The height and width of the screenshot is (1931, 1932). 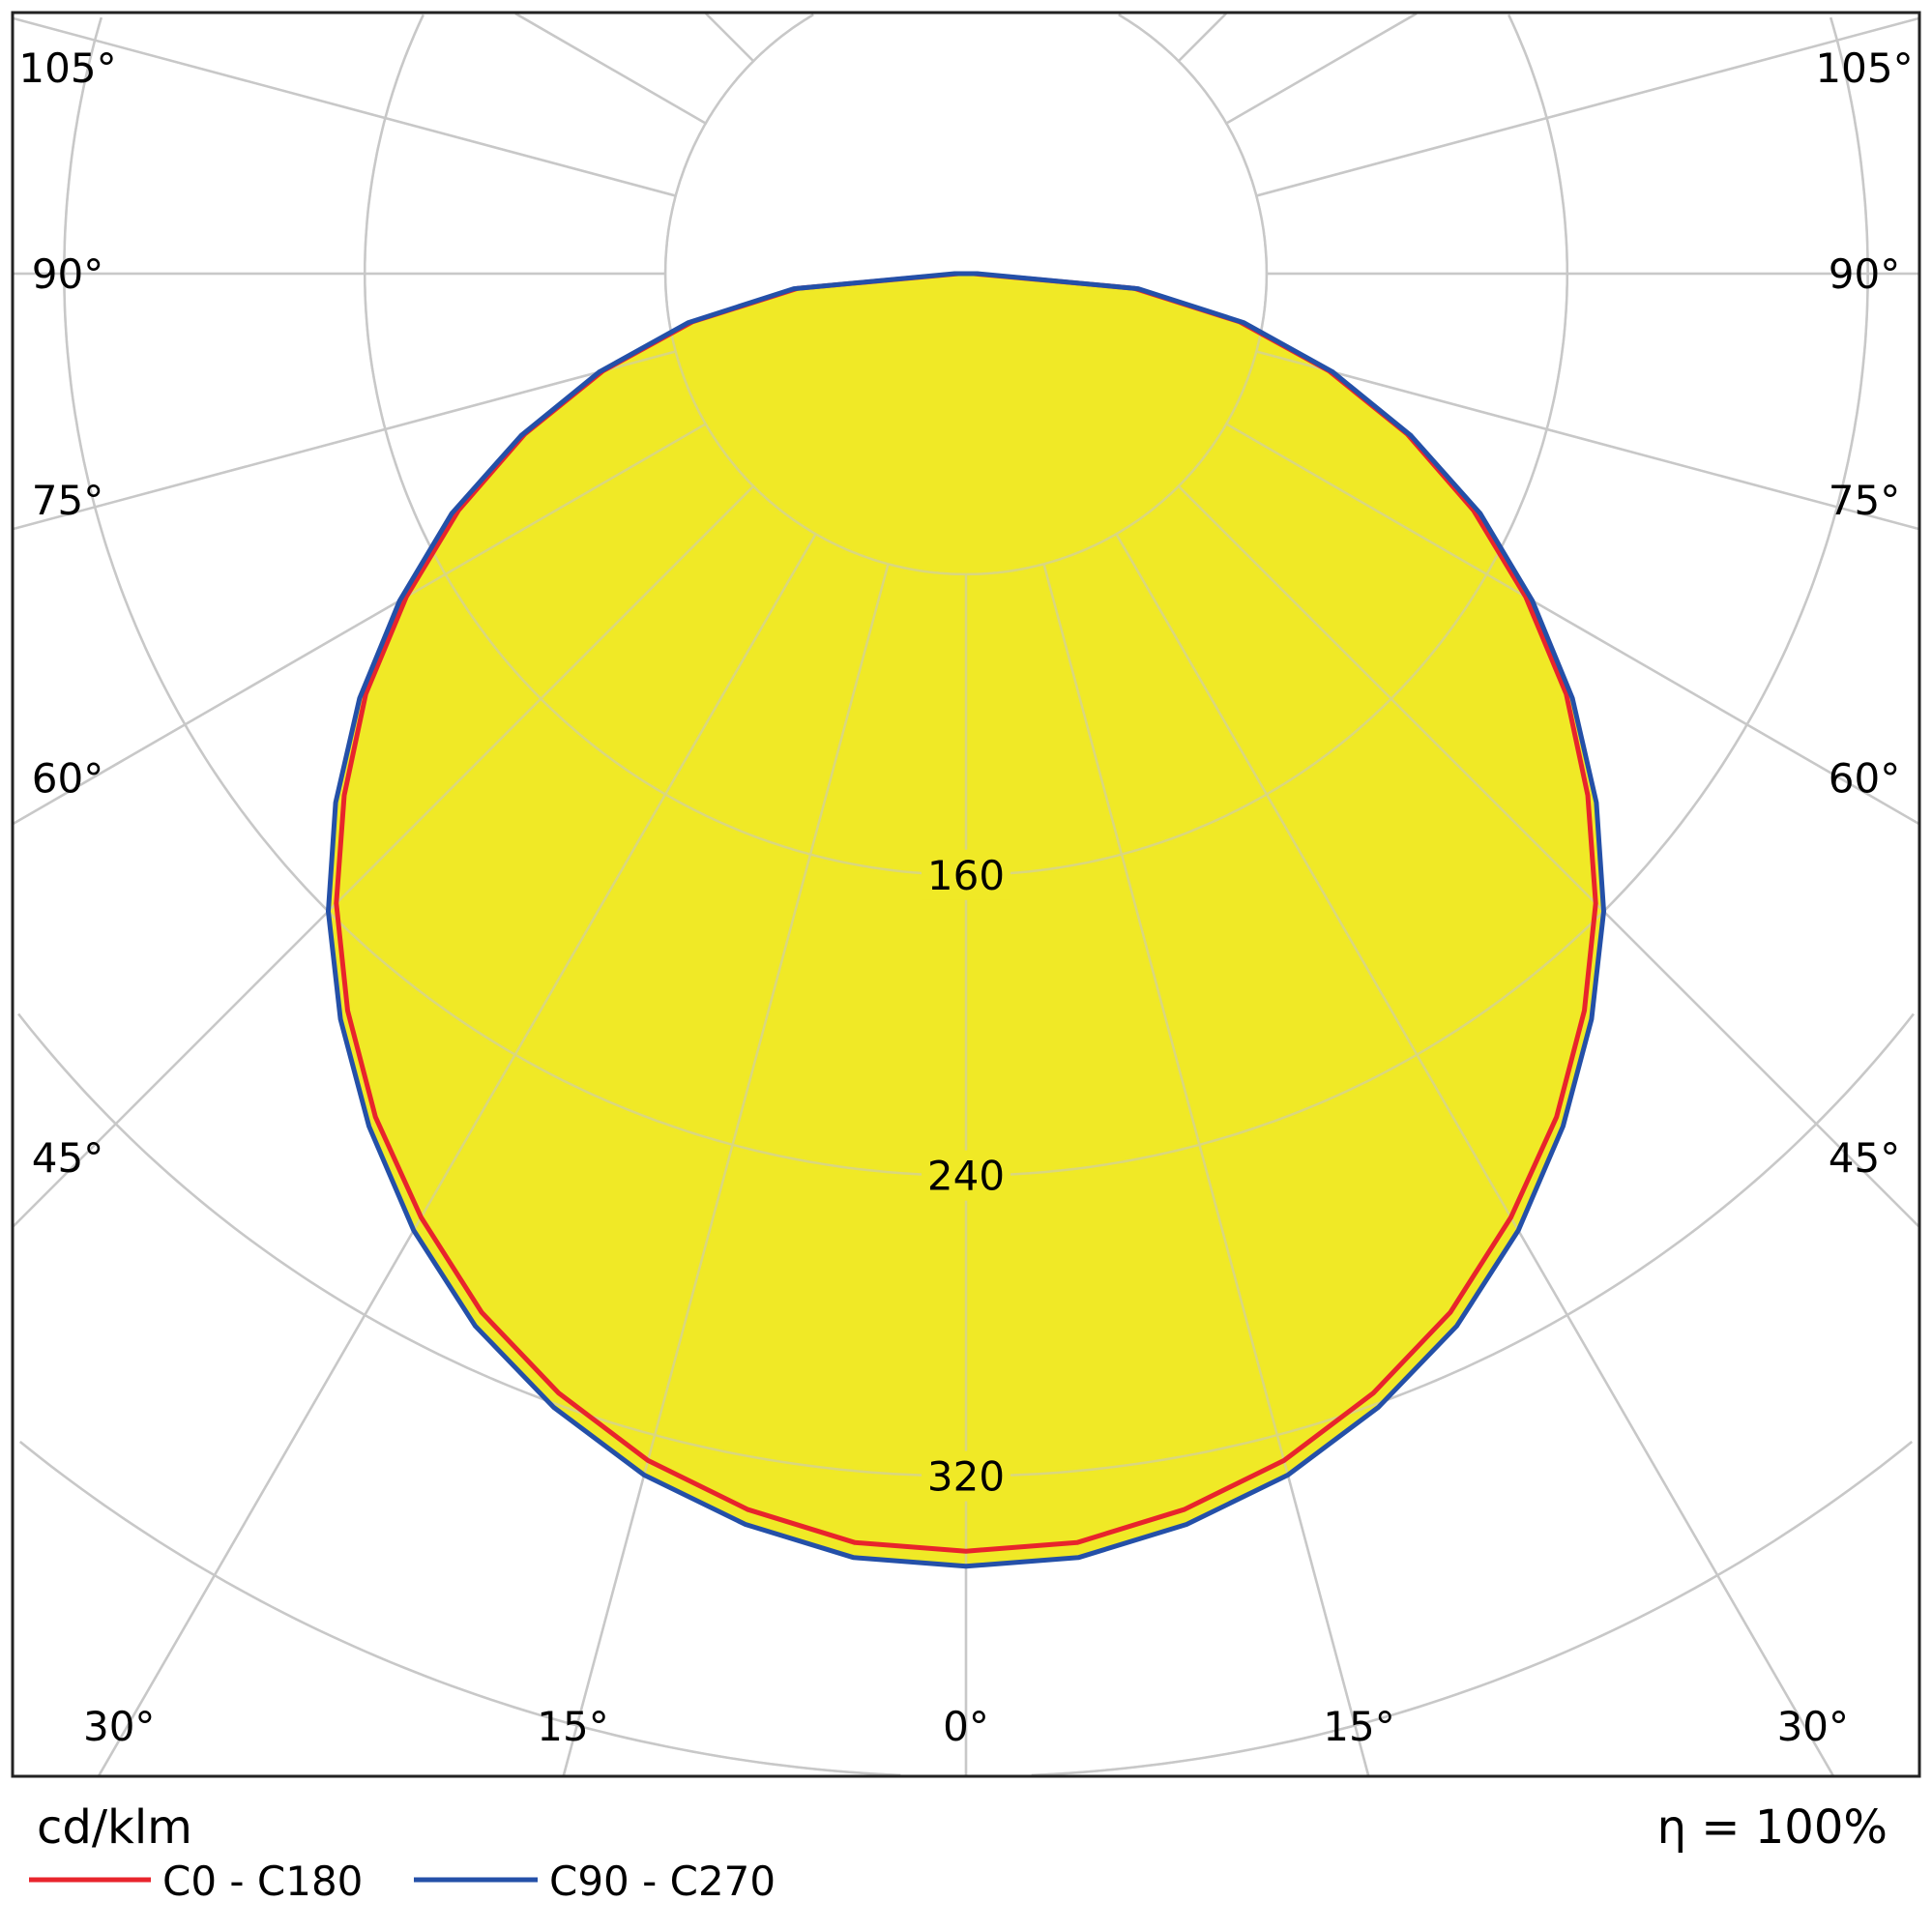 I want to click on efficiency-label: η = 100%, so click(x=1772, y=1827).